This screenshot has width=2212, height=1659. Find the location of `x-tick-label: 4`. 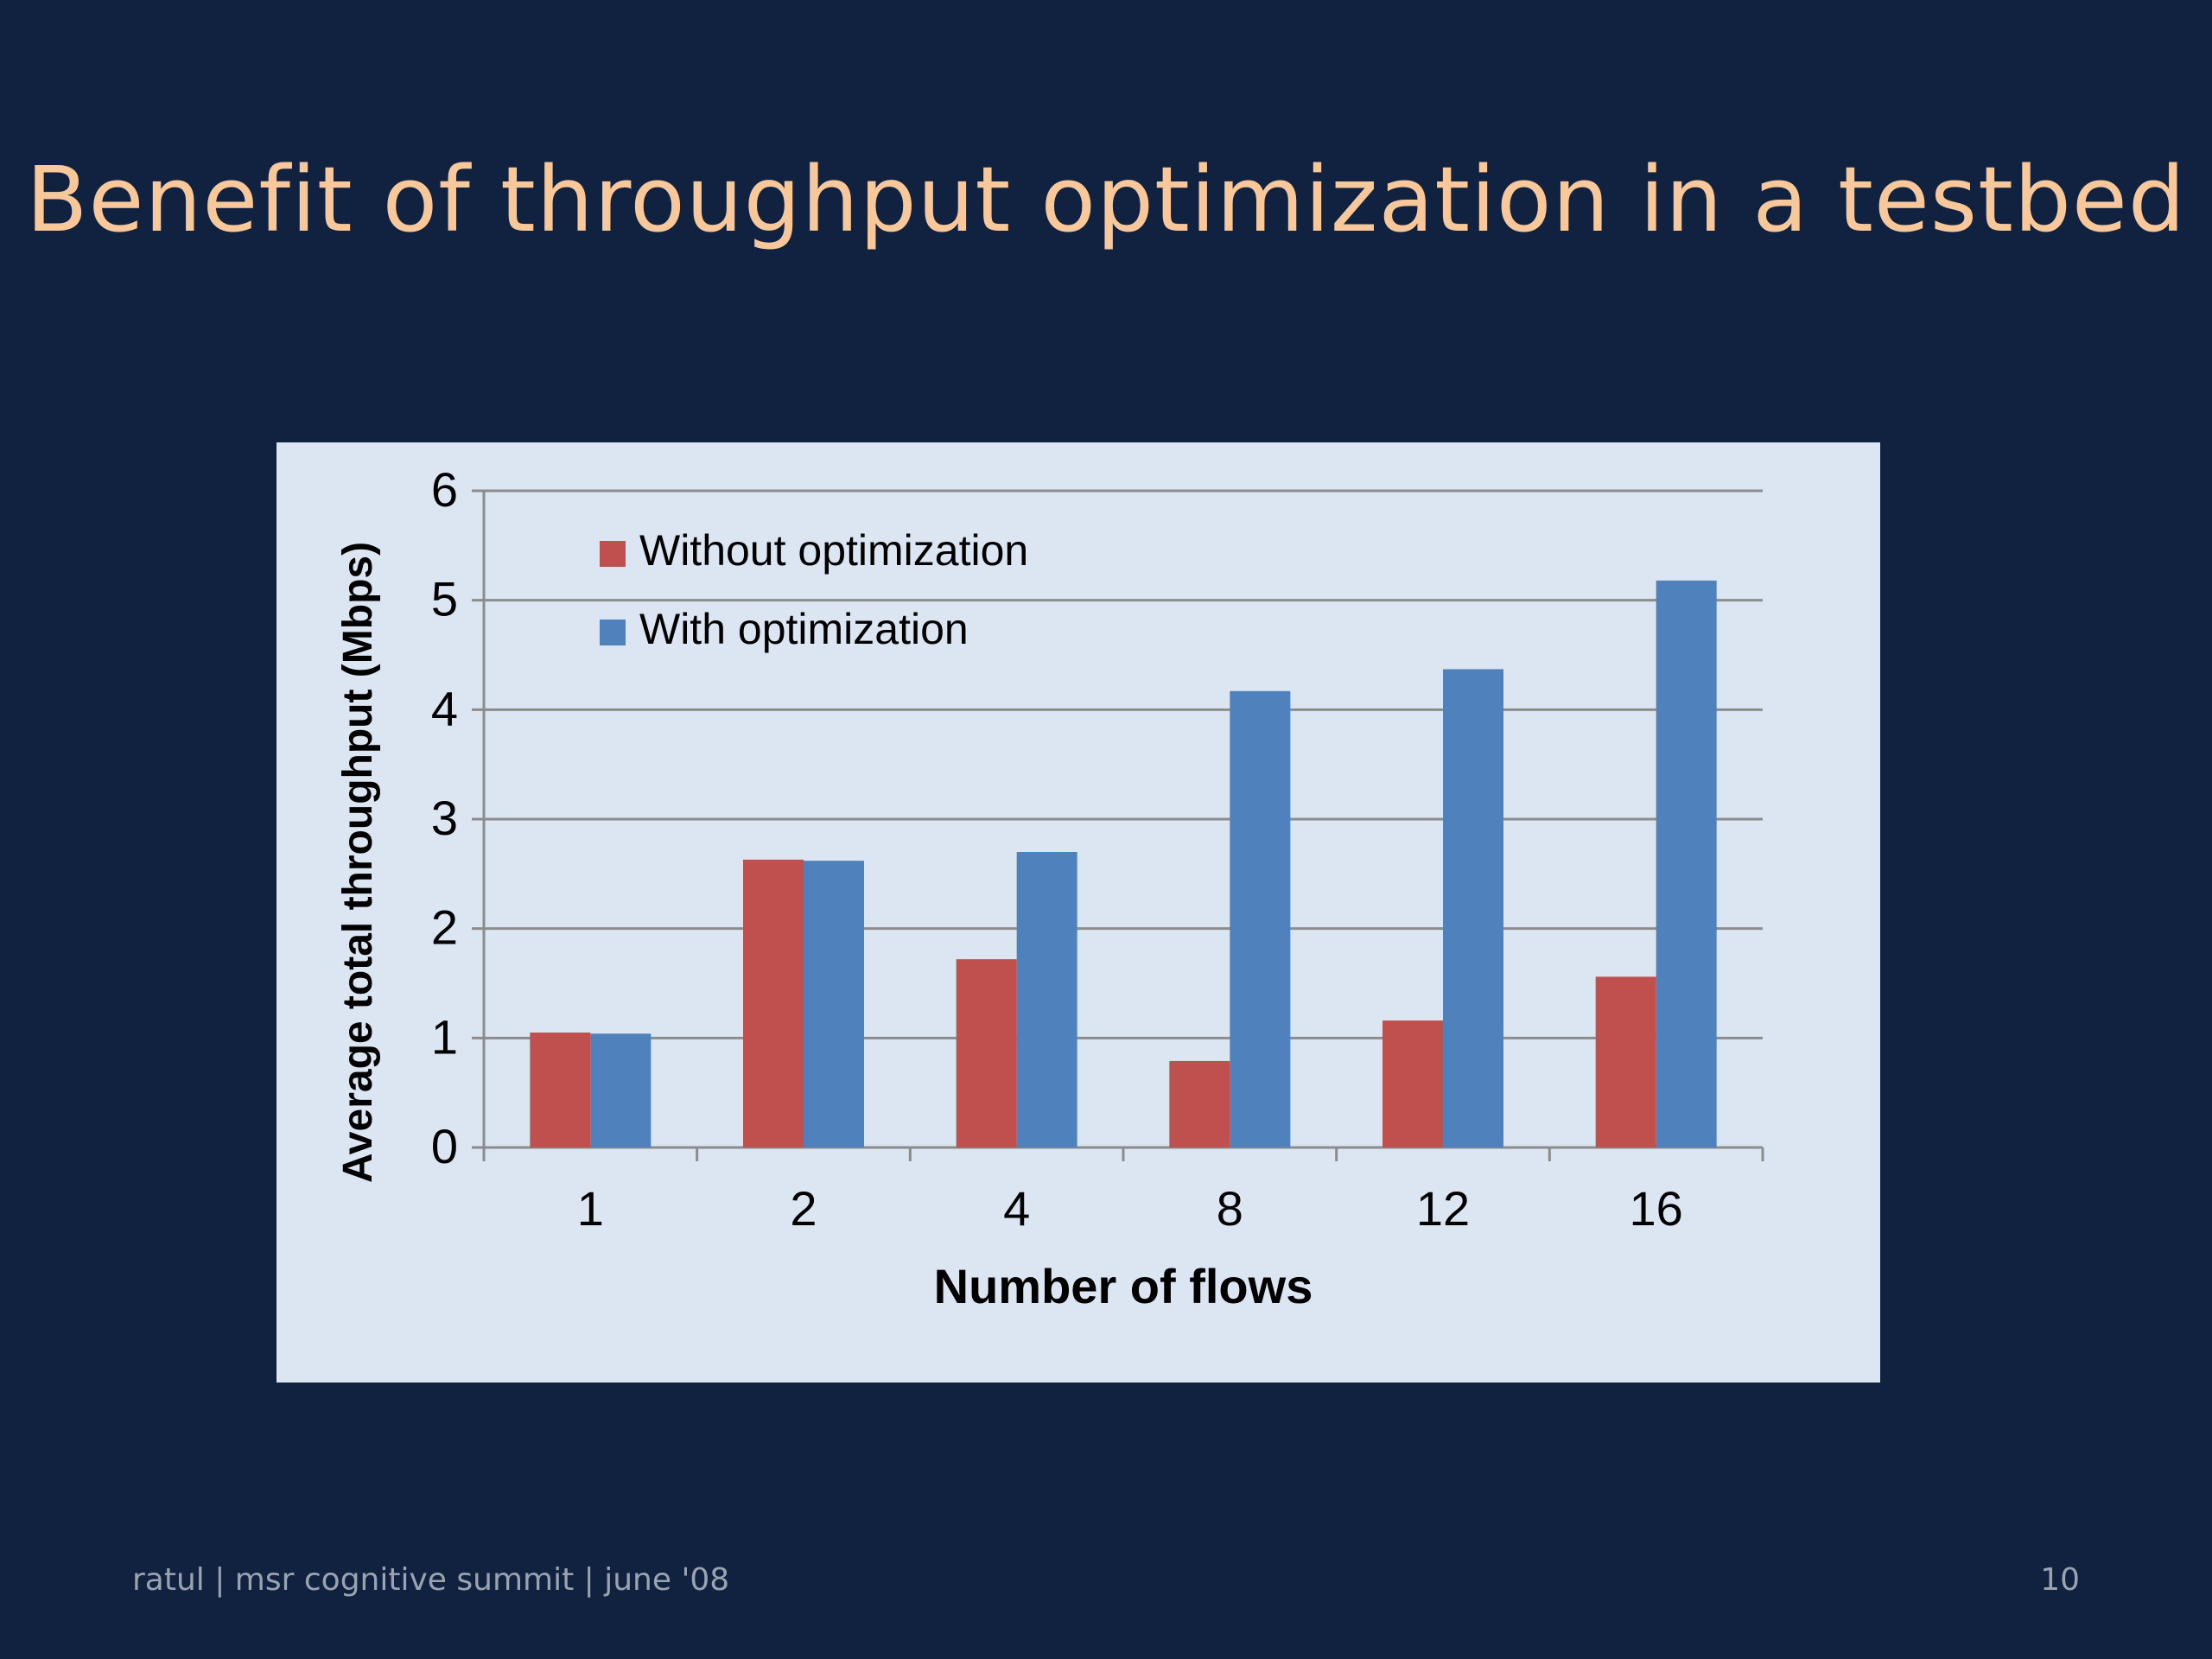

x-tick-label: 4 is located at coordinates (1017, 1208).